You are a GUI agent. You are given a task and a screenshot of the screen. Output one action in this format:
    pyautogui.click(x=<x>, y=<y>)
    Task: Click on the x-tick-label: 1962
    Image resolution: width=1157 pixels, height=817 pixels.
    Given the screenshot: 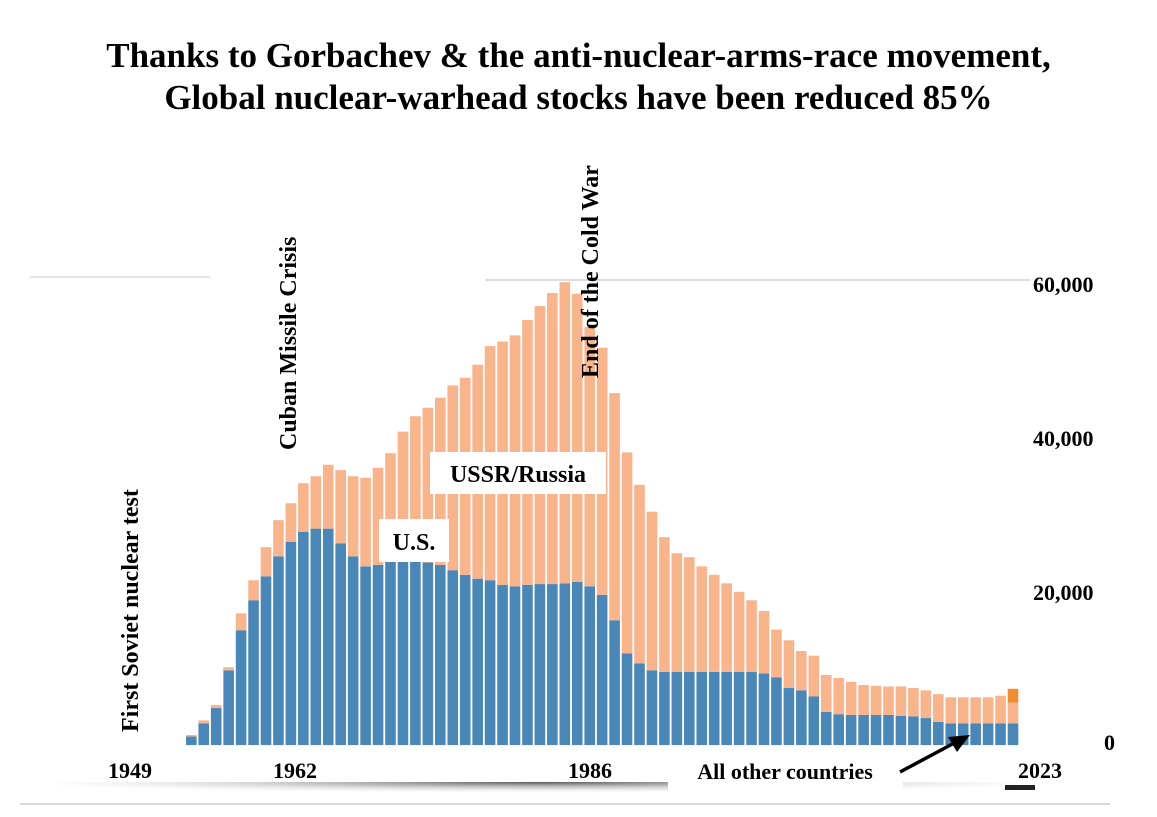 What is the action you would take?
    pyautogui.click(x=295, y=770)
    